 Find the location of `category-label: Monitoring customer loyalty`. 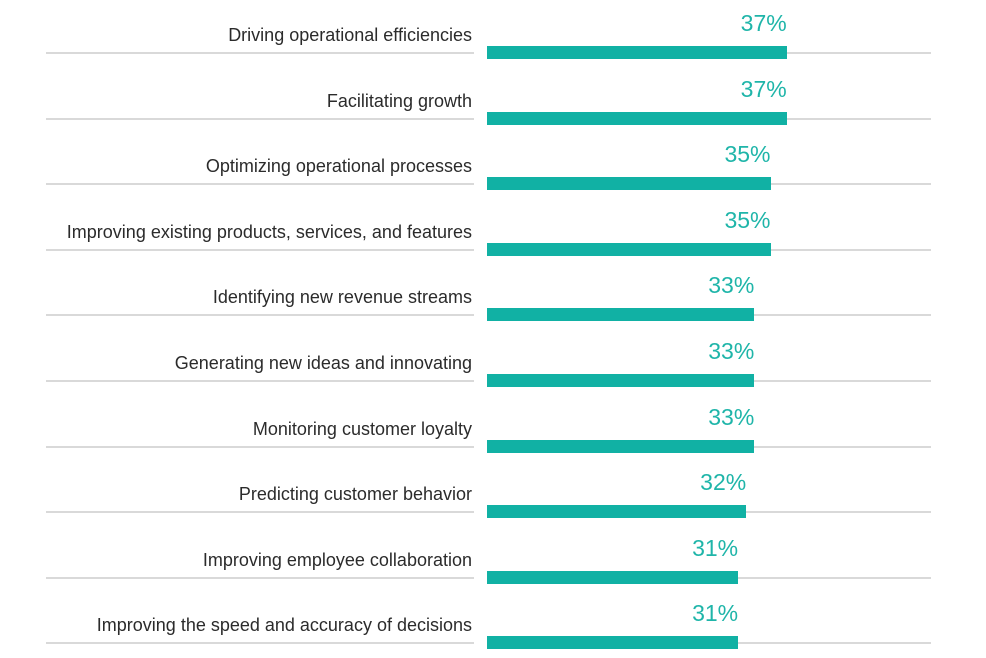

category-label: Monitoring customer loyalty is located at coordinates (362, 429).